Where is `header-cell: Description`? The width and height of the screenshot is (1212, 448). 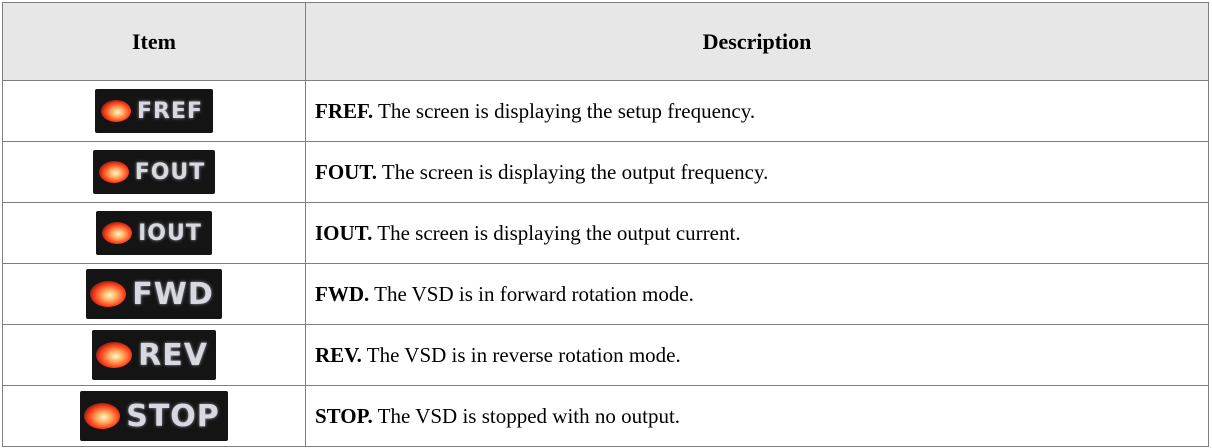
header-cell: Description is located at coordinates (757, 41).